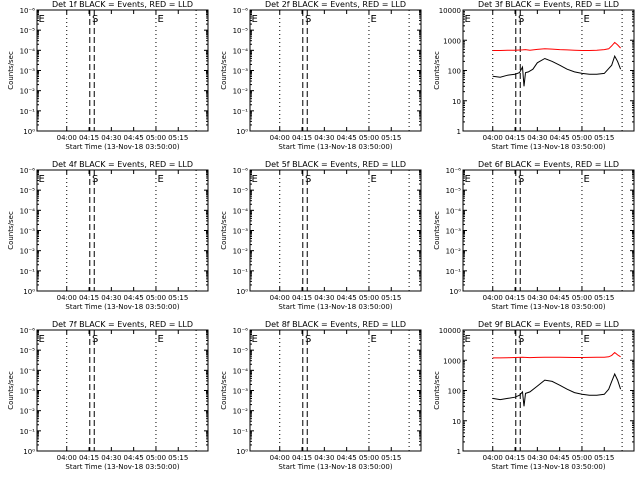 The height and width of the screenshot is (480, 640). Describe the element at coordinates (335, 4) in the screenshot. I see `panel-title: Det 2f BLACK = Events, RED = LLD` at that location.